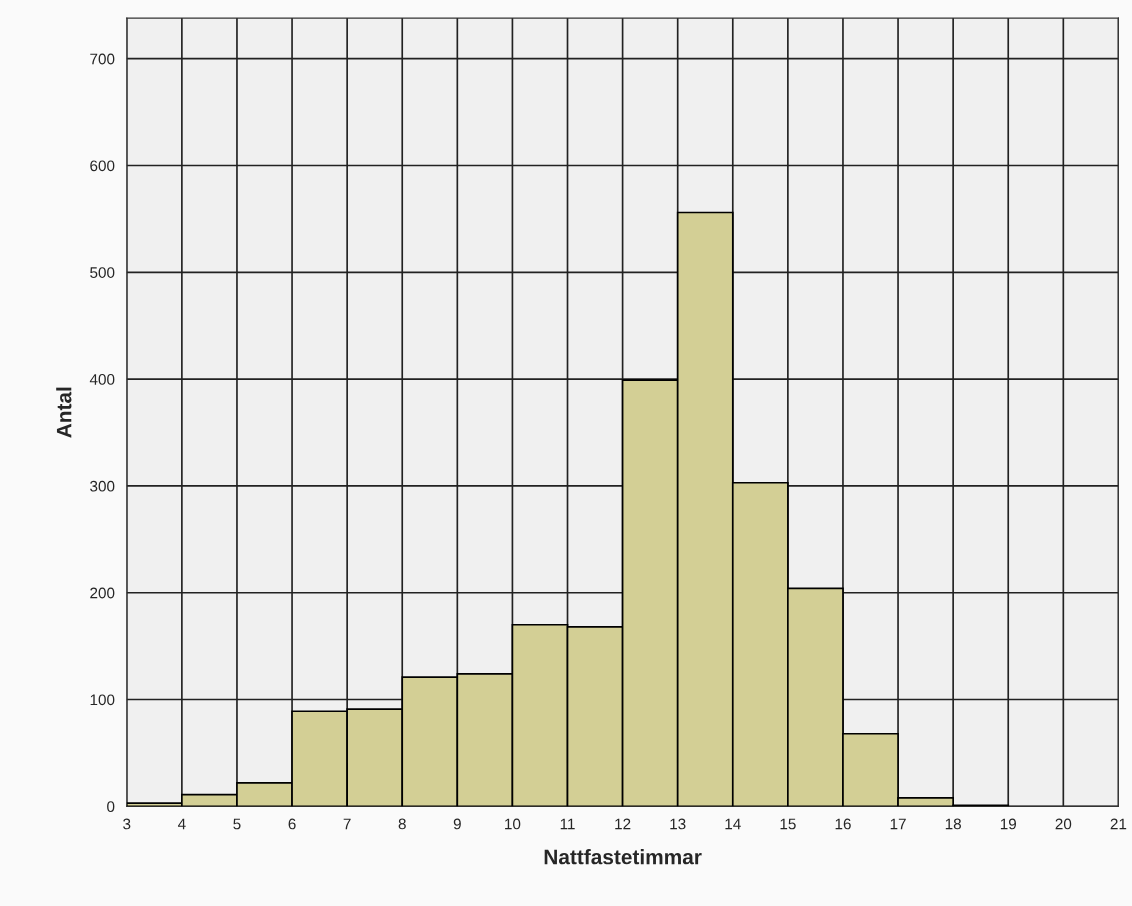  What do you see at coordinates (1008, 824) in the screenshot?
I see `x-tick-label: 19` at bounding box center [1008, 824].